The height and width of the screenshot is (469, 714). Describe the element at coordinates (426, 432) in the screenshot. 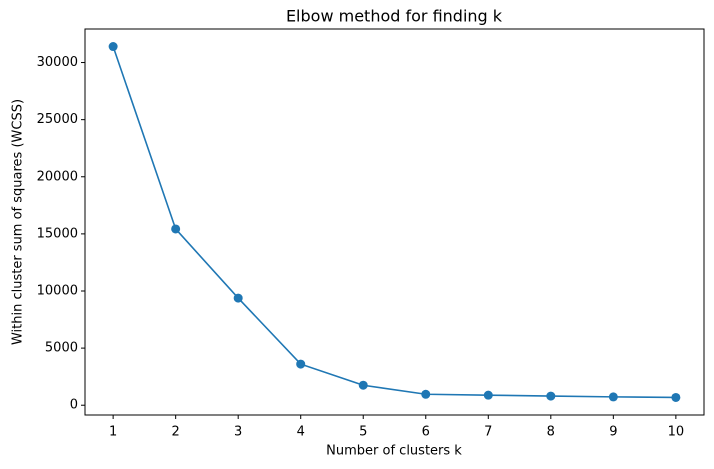

I see `x-tick-label: 6` at that location.